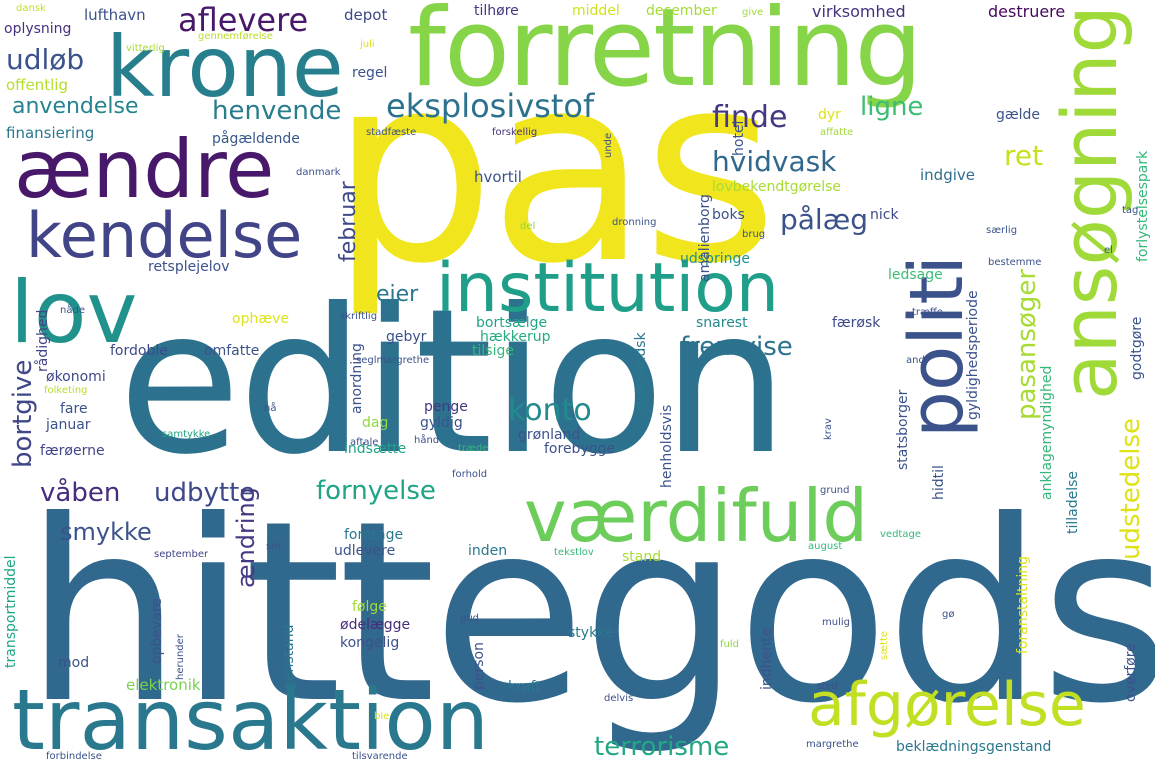  I want to click on cloud-word: dansk, so click(31, 8).